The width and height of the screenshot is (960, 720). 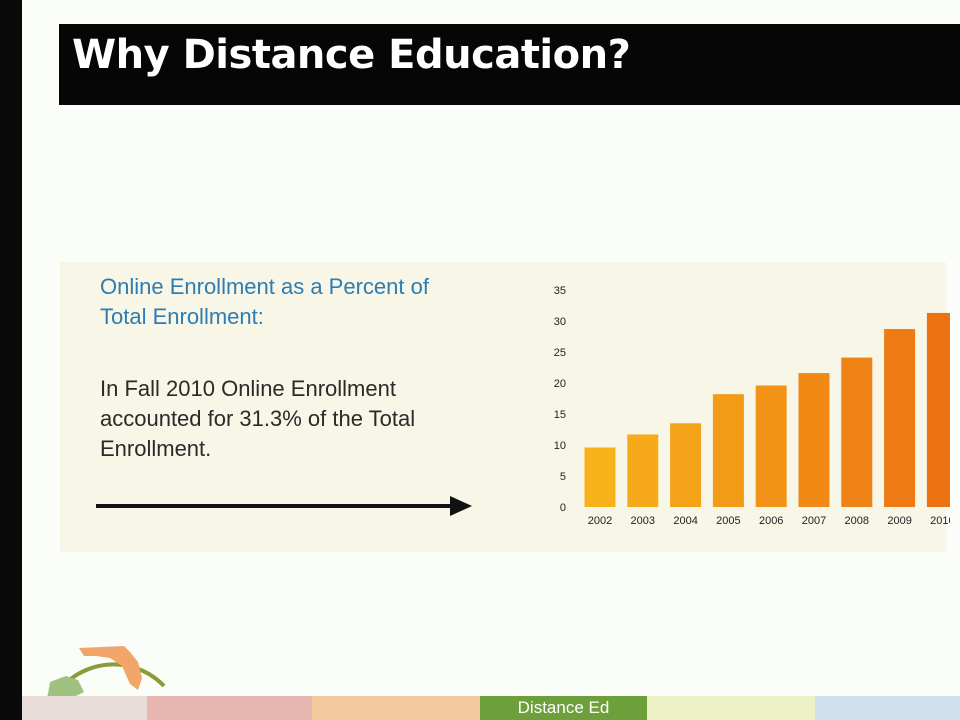 I want to click on title-bar: Why Distance Education?, so click(x=509, y=64).